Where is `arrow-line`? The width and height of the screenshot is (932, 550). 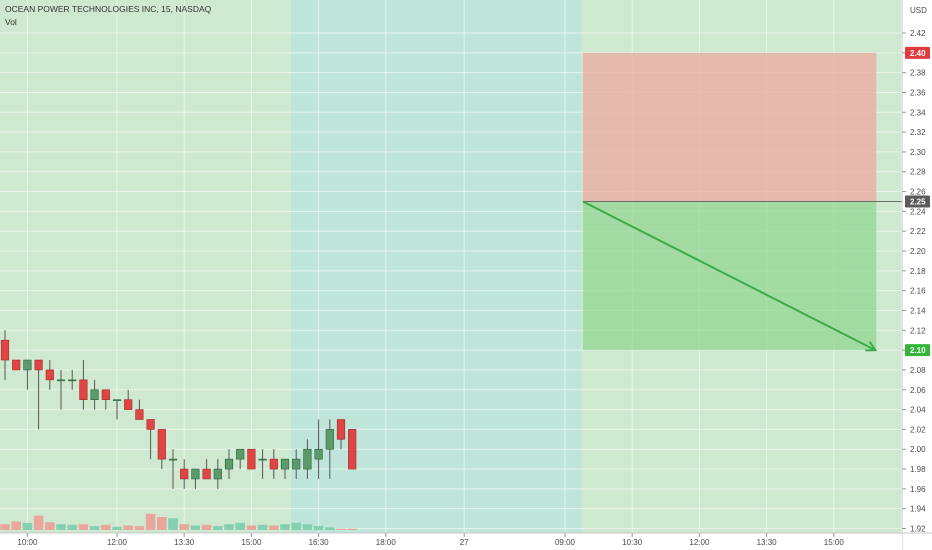
arrow-line is located at coordinates (729, 276).